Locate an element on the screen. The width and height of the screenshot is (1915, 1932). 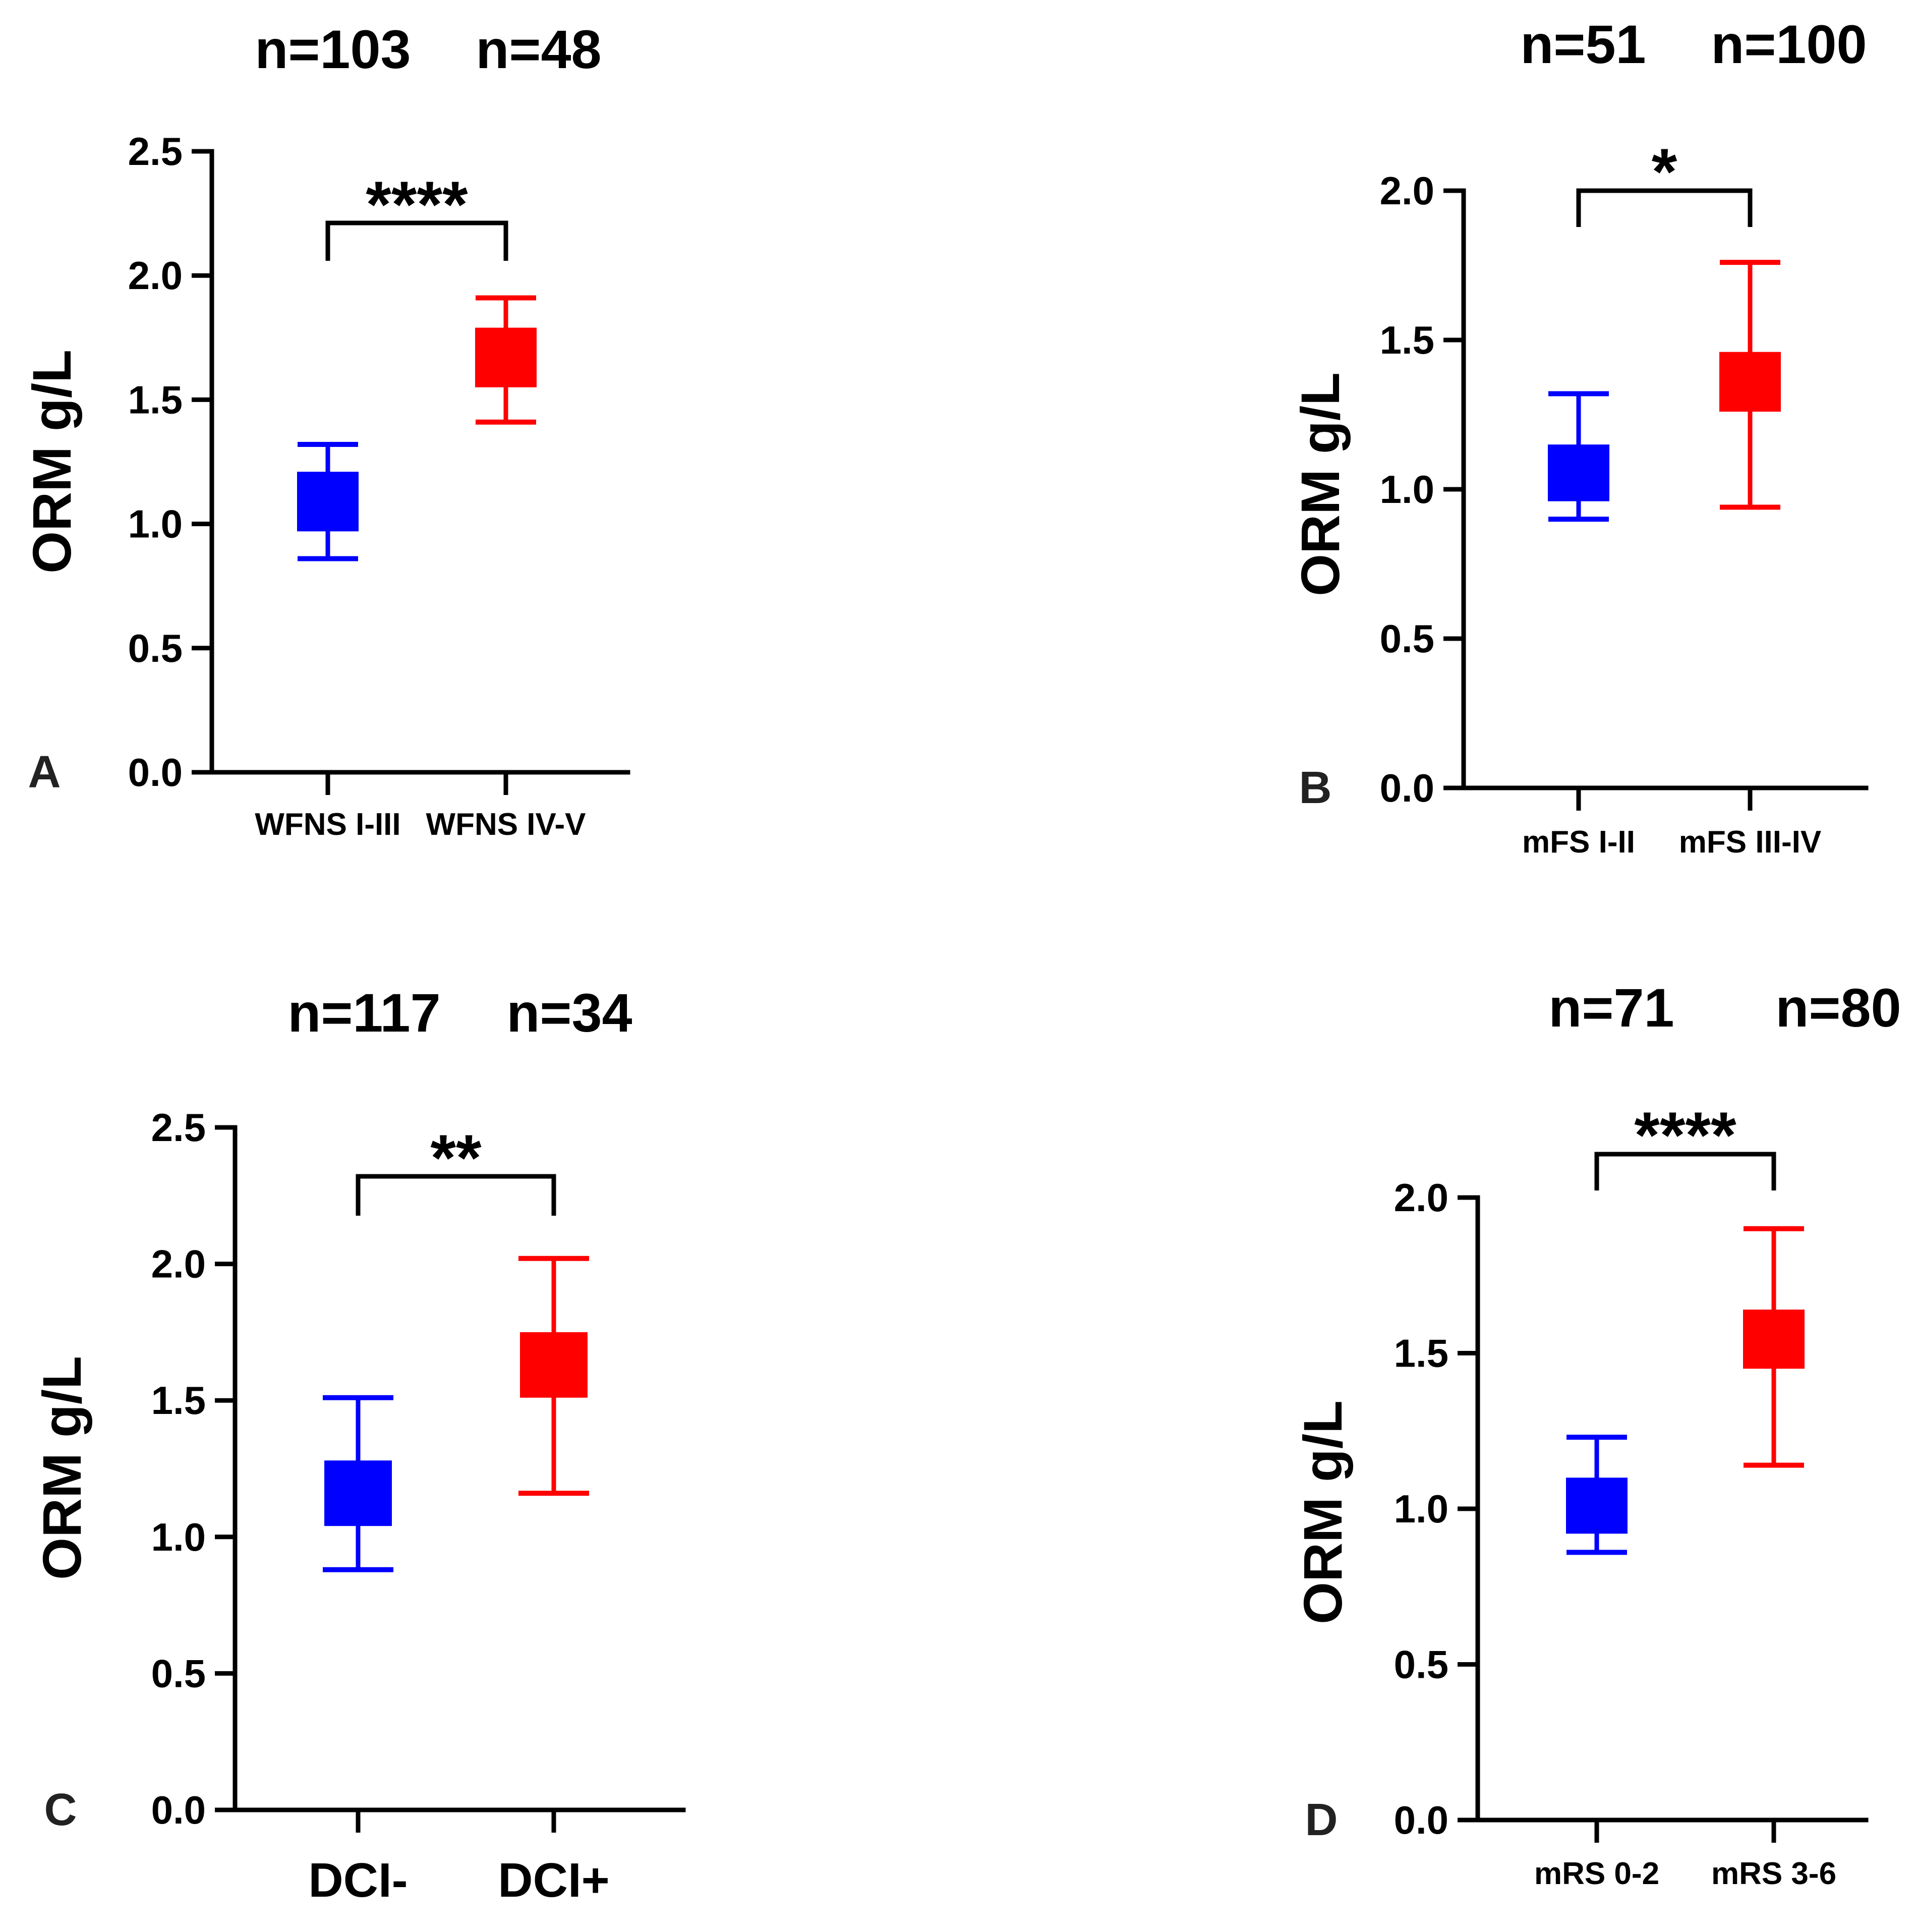
x-category-label: mFS III-IV is located at coordinates (1750, 842).